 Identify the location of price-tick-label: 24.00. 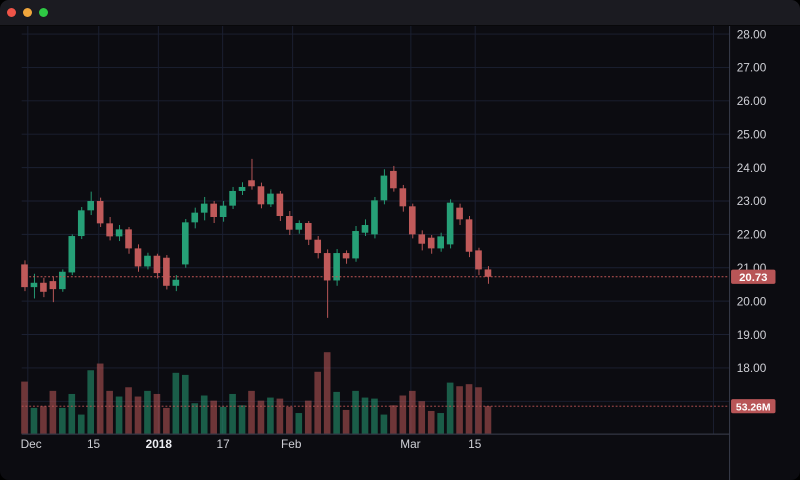
(752, 168).